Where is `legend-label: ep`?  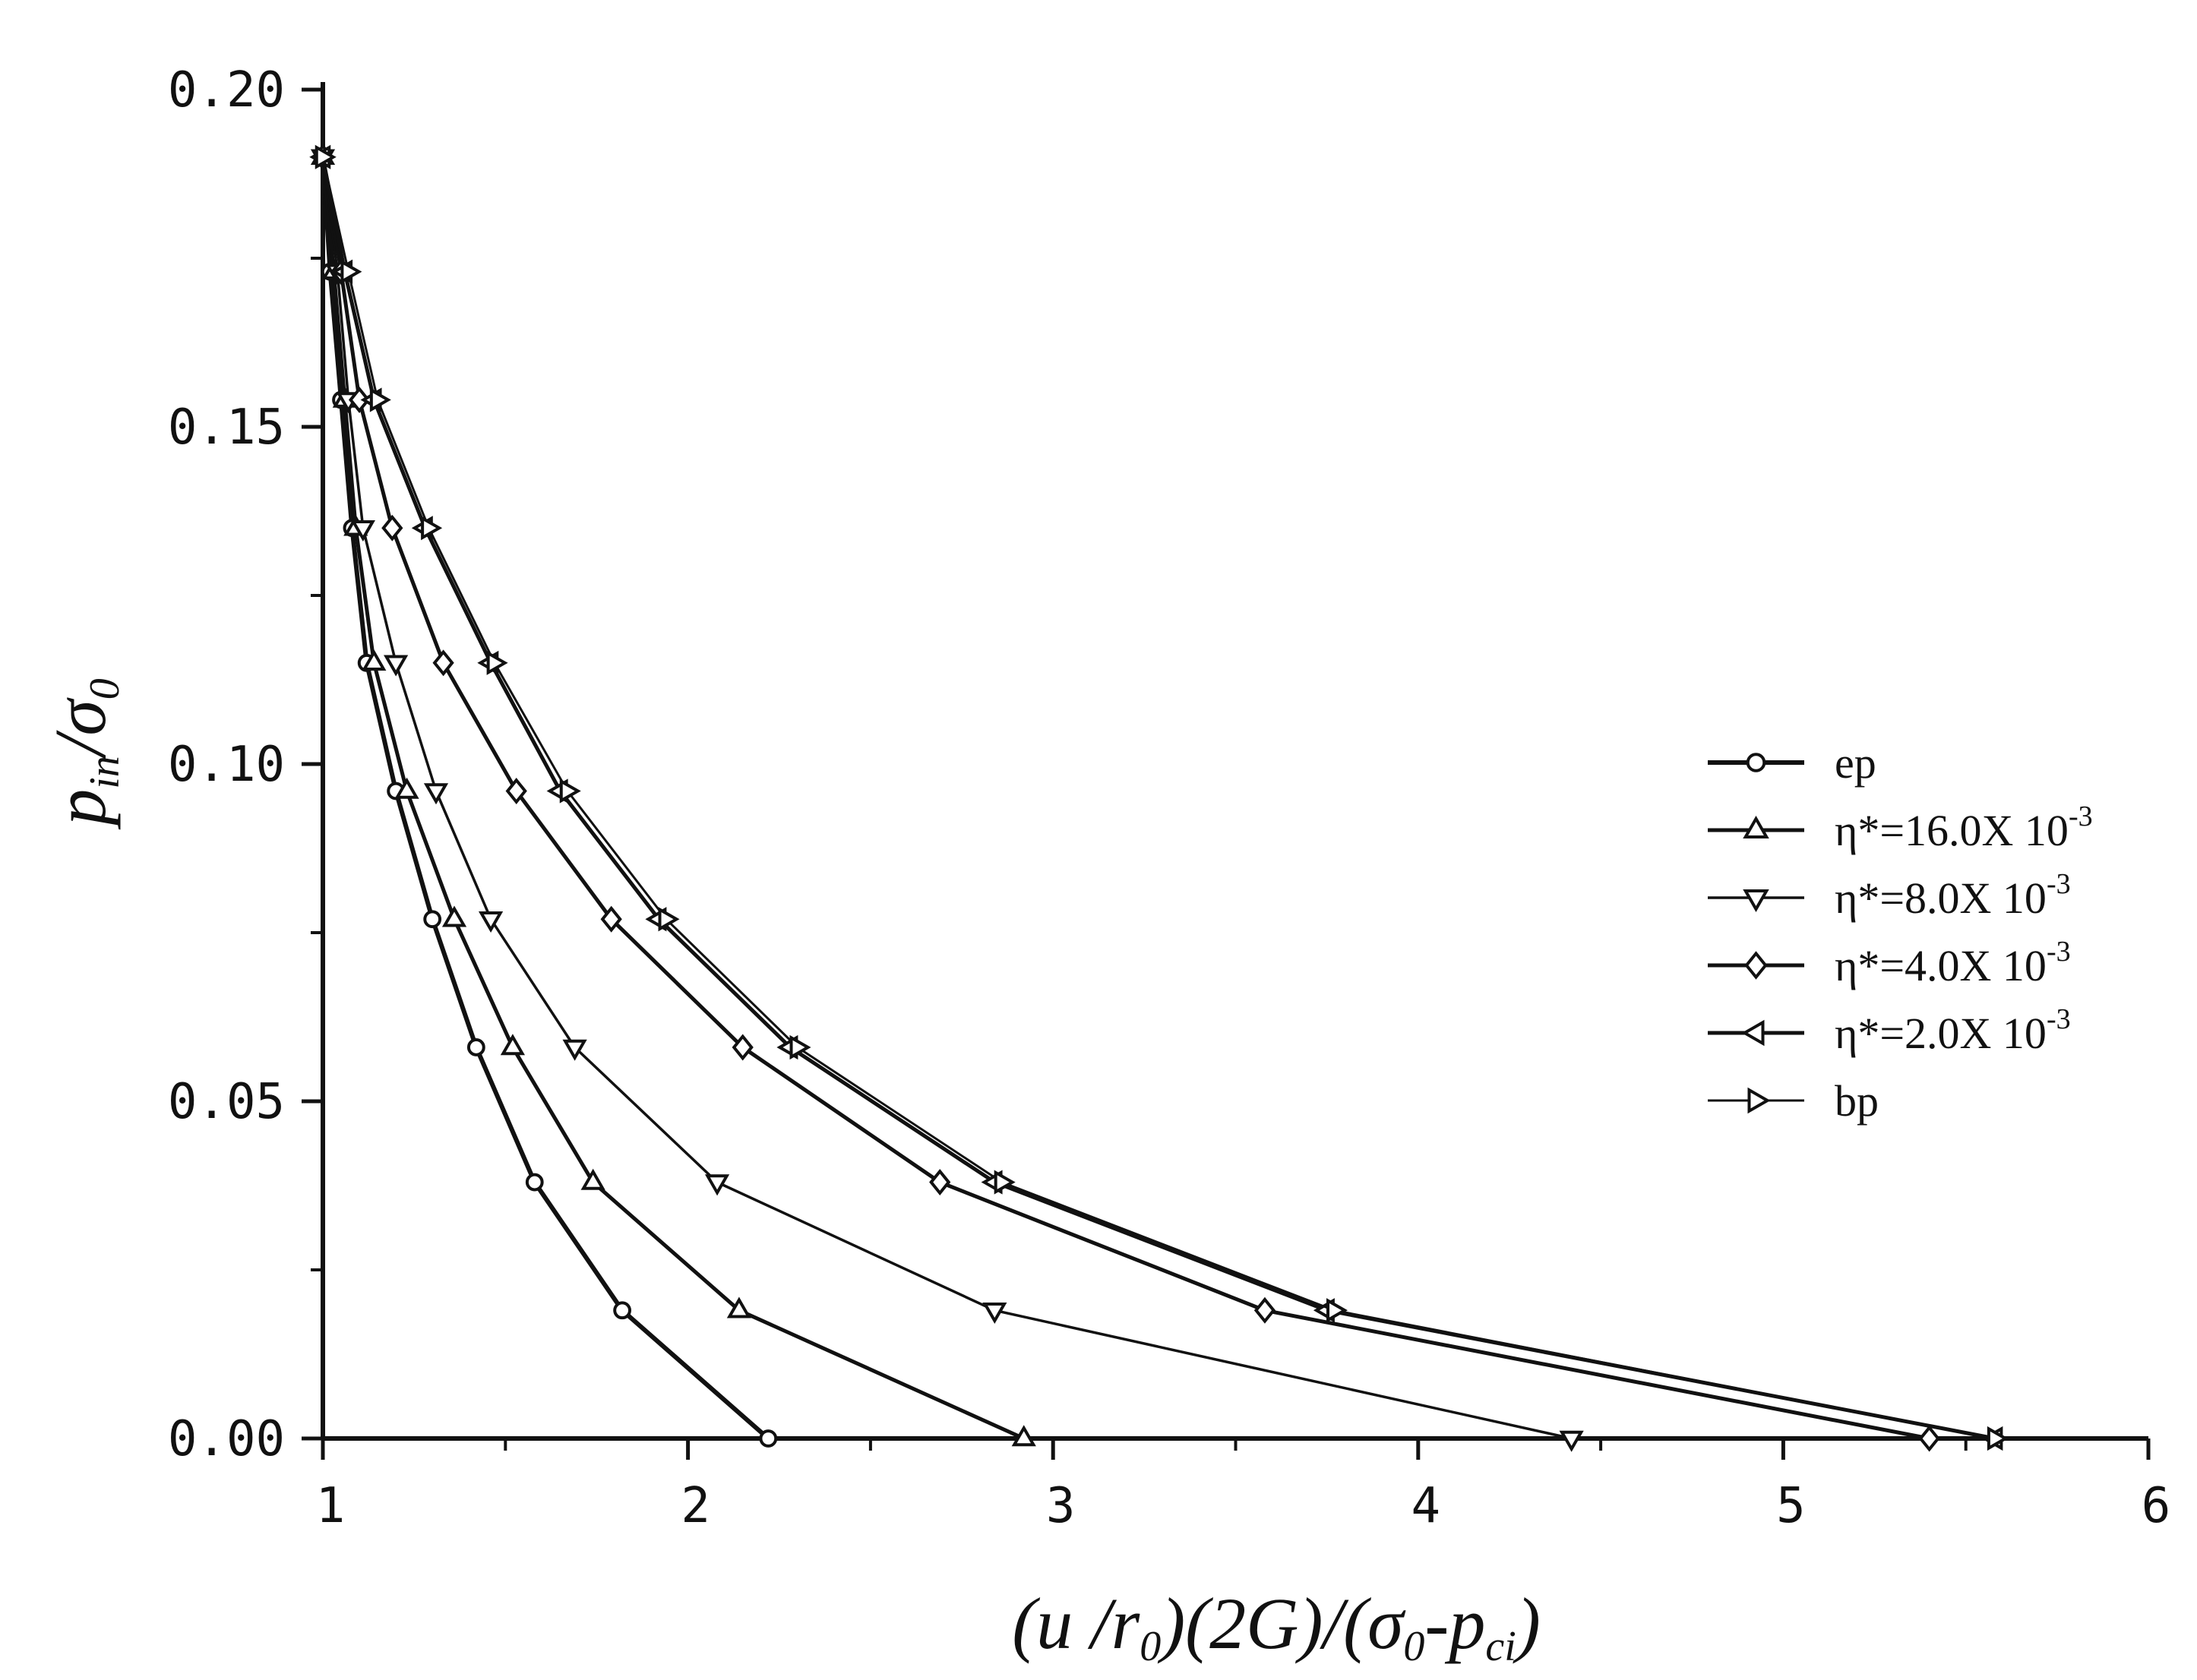 legend-label: ep is located at coordinates (1855, 763).